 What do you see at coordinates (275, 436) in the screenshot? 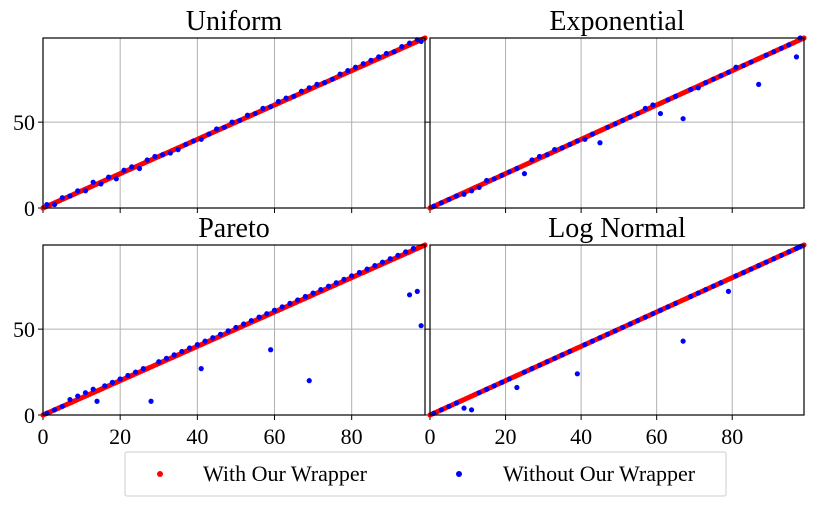
I see `x-tick-label: 60` at bounding box center [275, 436].